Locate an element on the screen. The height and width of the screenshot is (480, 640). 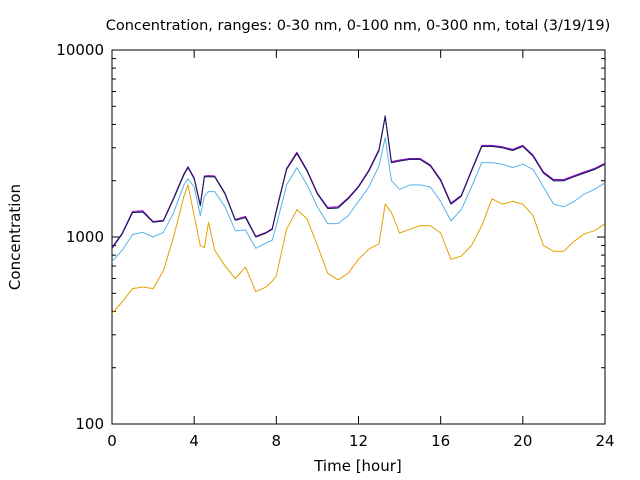
y-axis-label: Concentration is located at coordinates (15, 237).